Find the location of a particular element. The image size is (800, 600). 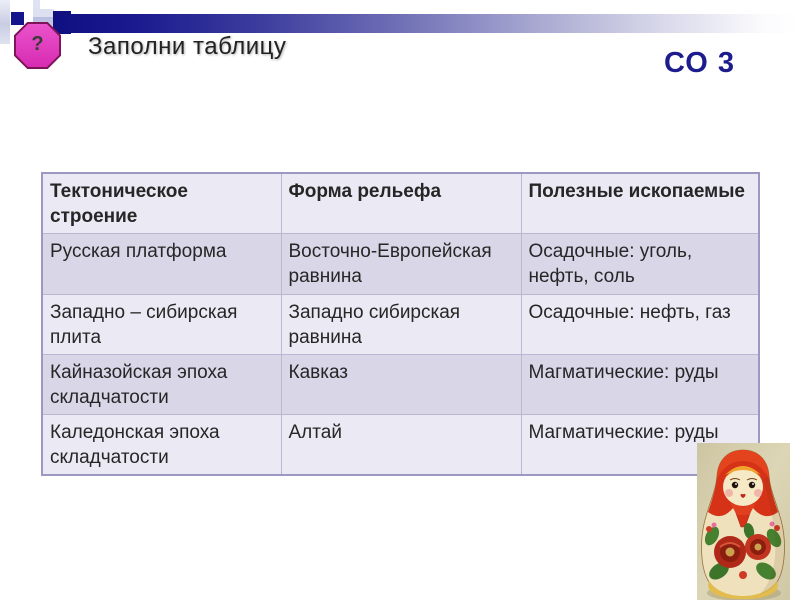

cell-relief: Алтай is located at coordinates (401, 445).